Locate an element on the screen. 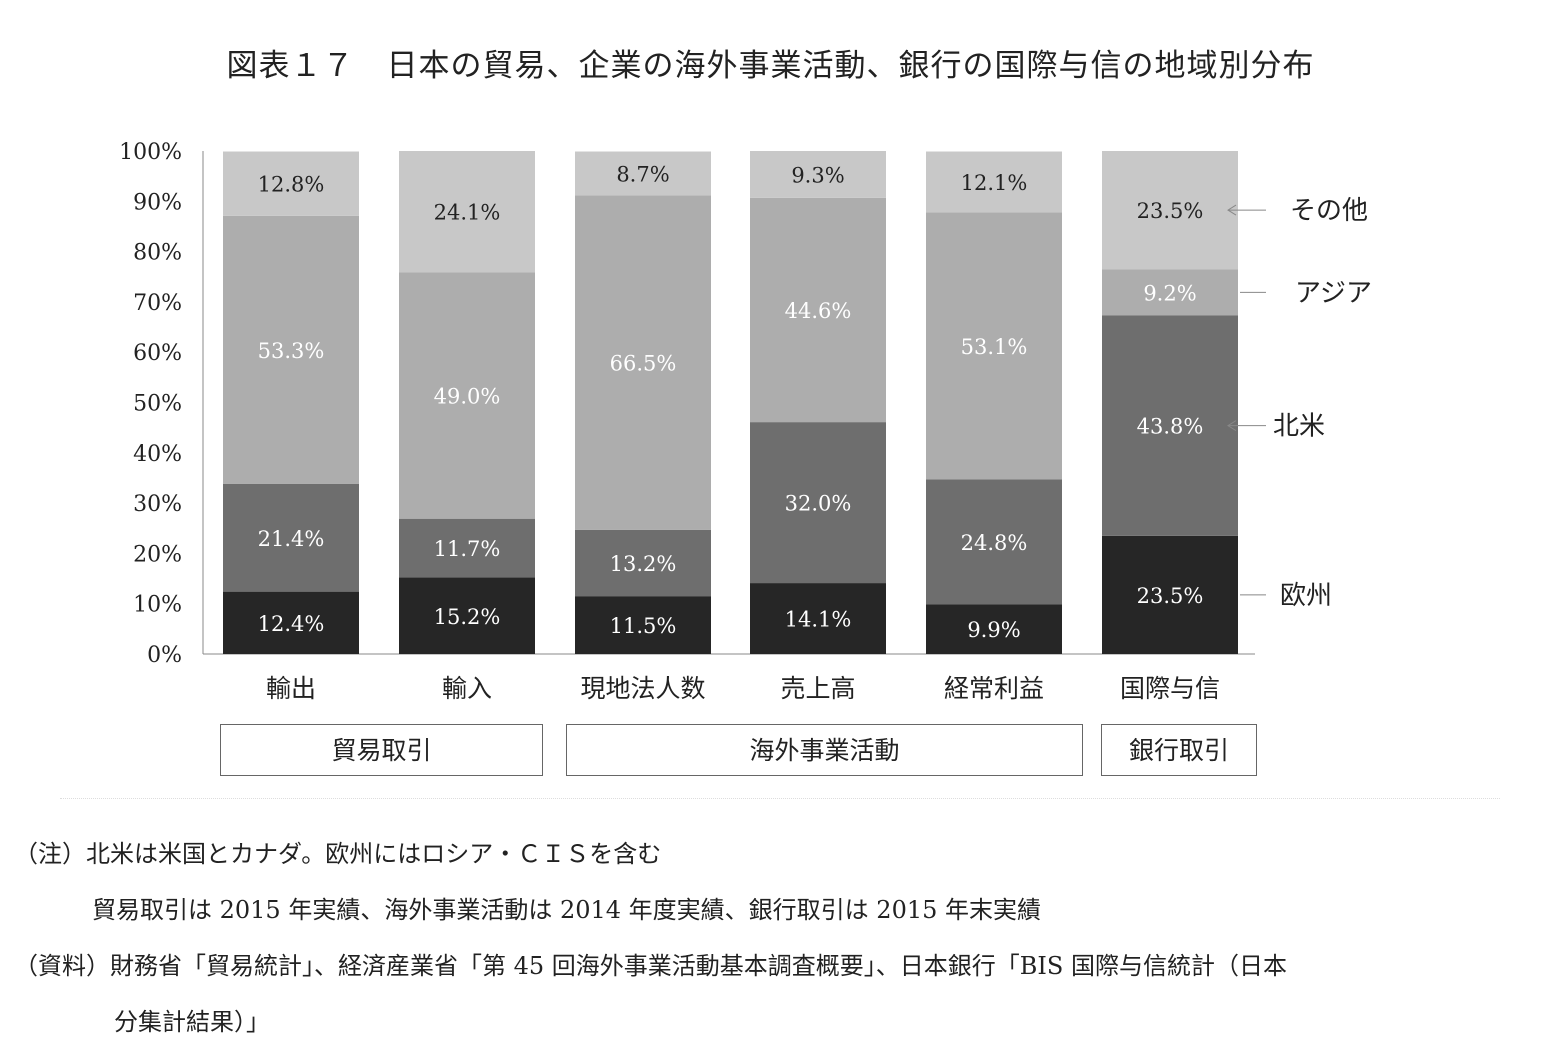  data-label: 9.9% is located at coordinates (993, 630).